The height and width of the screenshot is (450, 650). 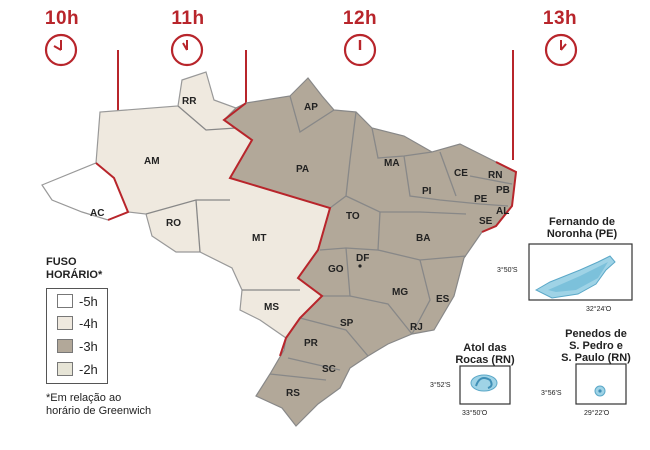 What do you see at coordinates (271, 307) in the screenshot?
I see `state-label-ms: MS` at bounding box center [271, 307].